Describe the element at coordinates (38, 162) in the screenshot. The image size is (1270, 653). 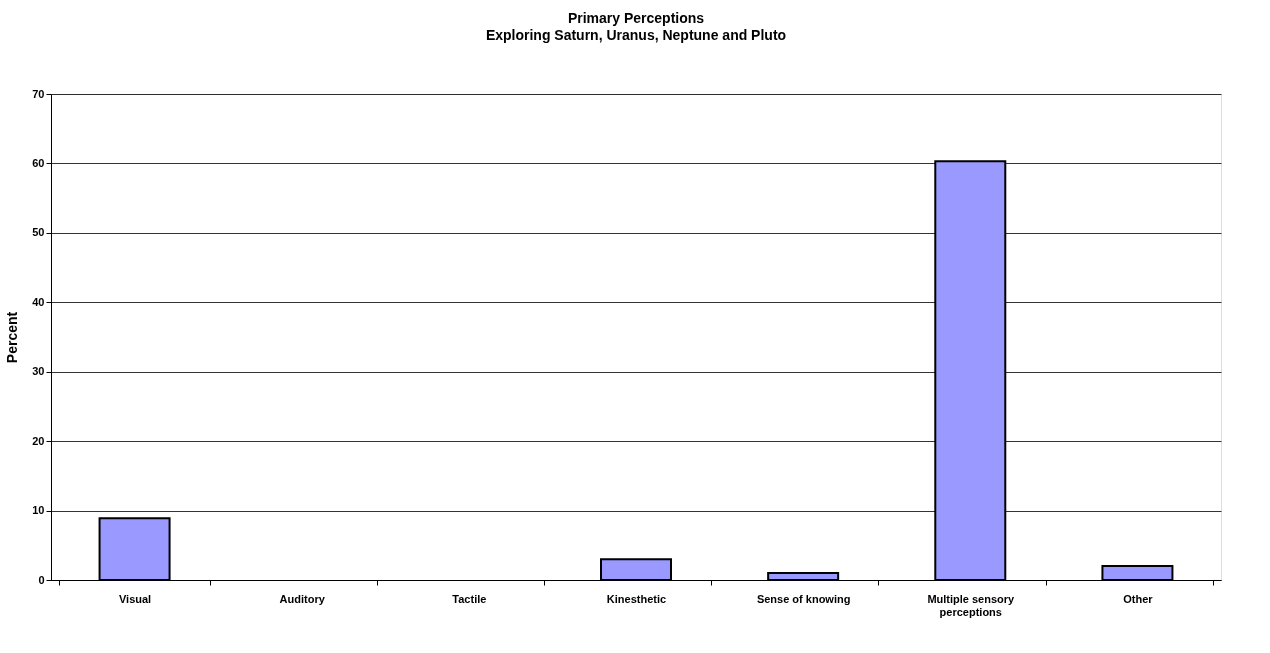
I see `y-tick-label: 60` at that location.